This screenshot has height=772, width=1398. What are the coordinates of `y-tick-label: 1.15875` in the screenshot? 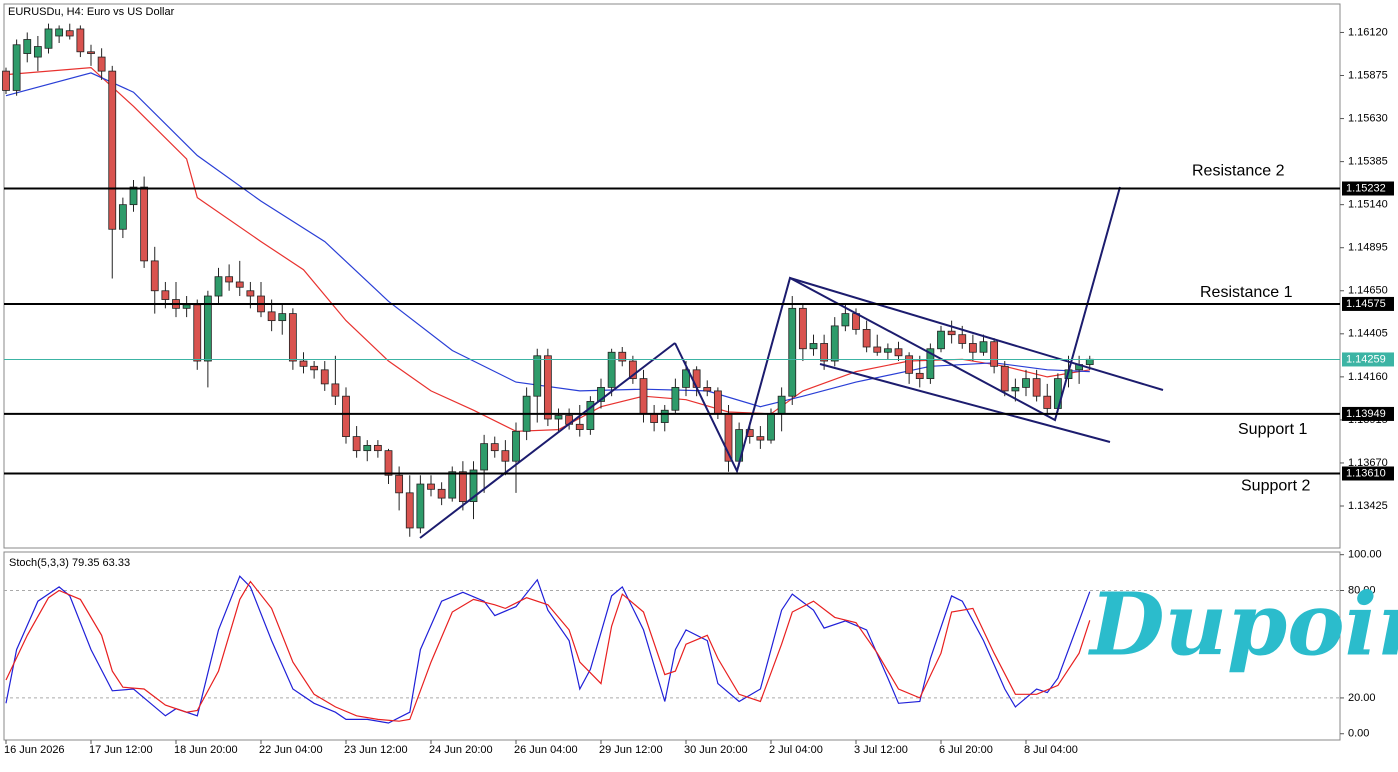 It's located at (1368, 75).